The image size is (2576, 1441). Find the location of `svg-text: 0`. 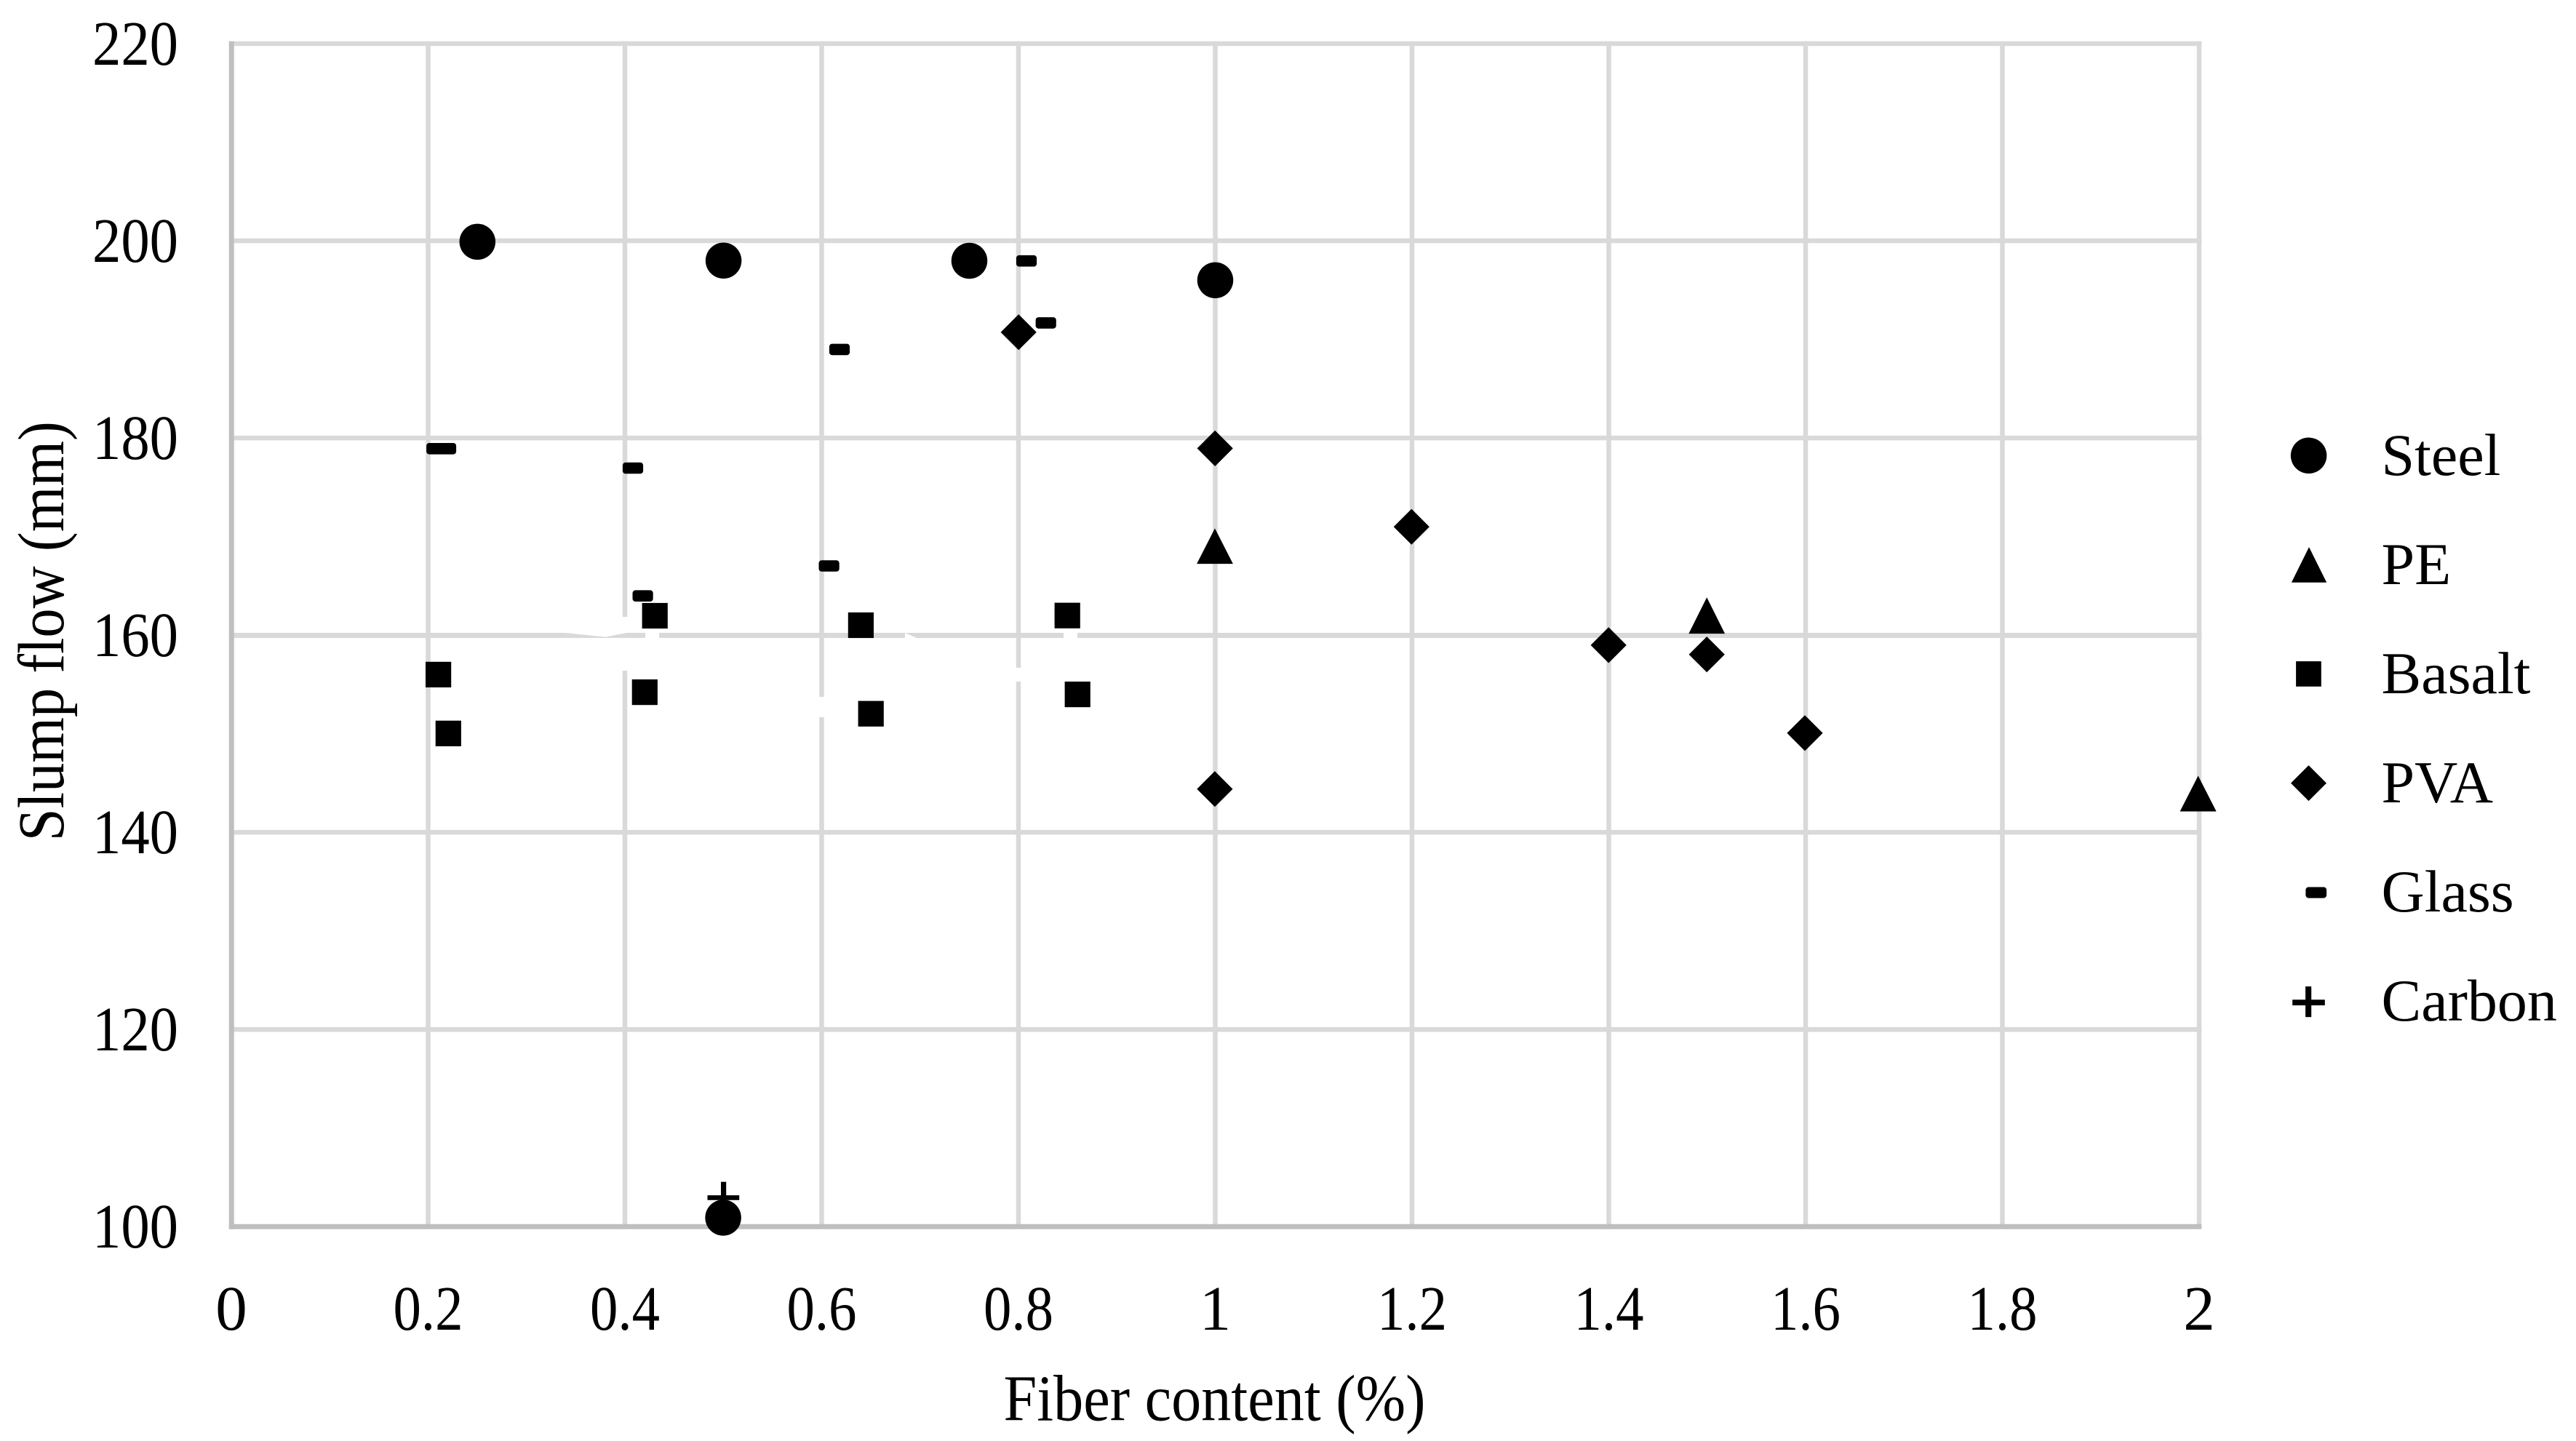

svg-text: 0 is located at coordinates (231, 1308).